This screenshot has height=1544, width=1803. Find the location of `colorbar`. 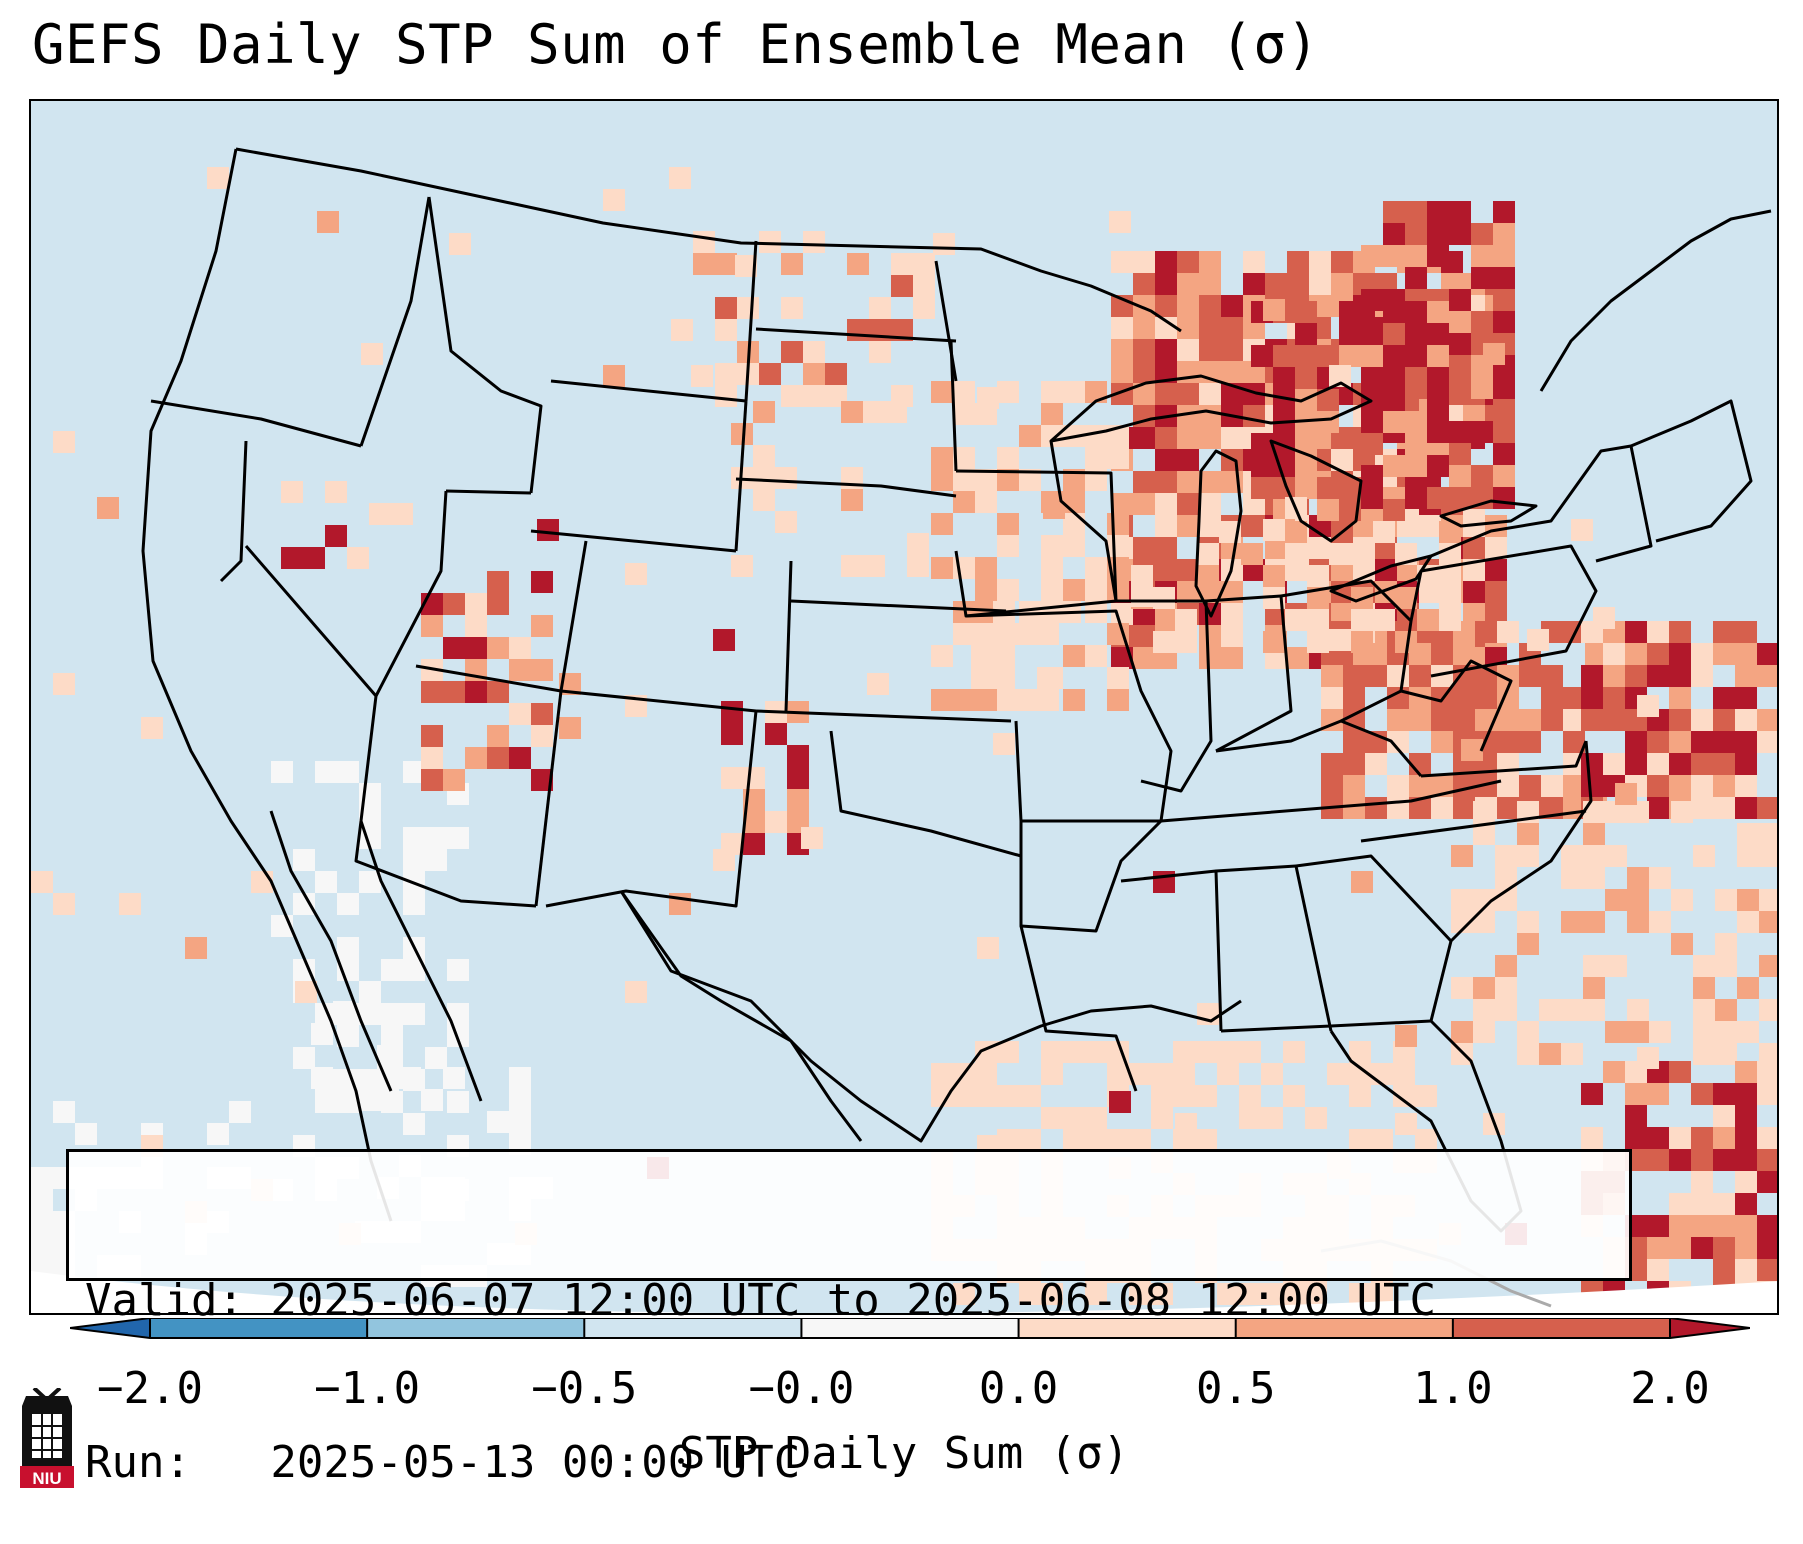

colorbar is located at coordinates (910, 1328).